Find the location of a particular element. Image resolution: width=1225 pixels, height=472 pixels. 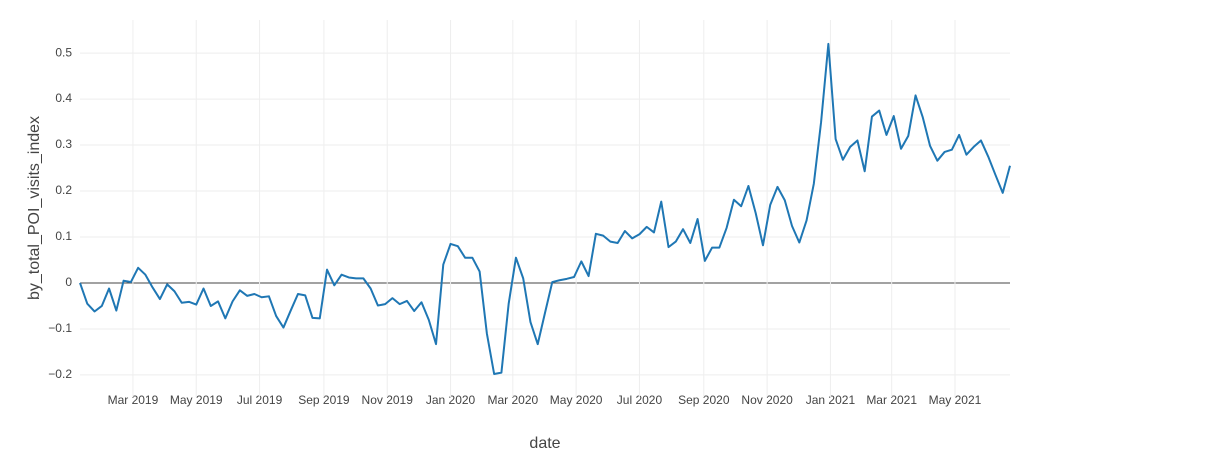

y-tick-label: −0.1 is located at coordinates (60, 328).